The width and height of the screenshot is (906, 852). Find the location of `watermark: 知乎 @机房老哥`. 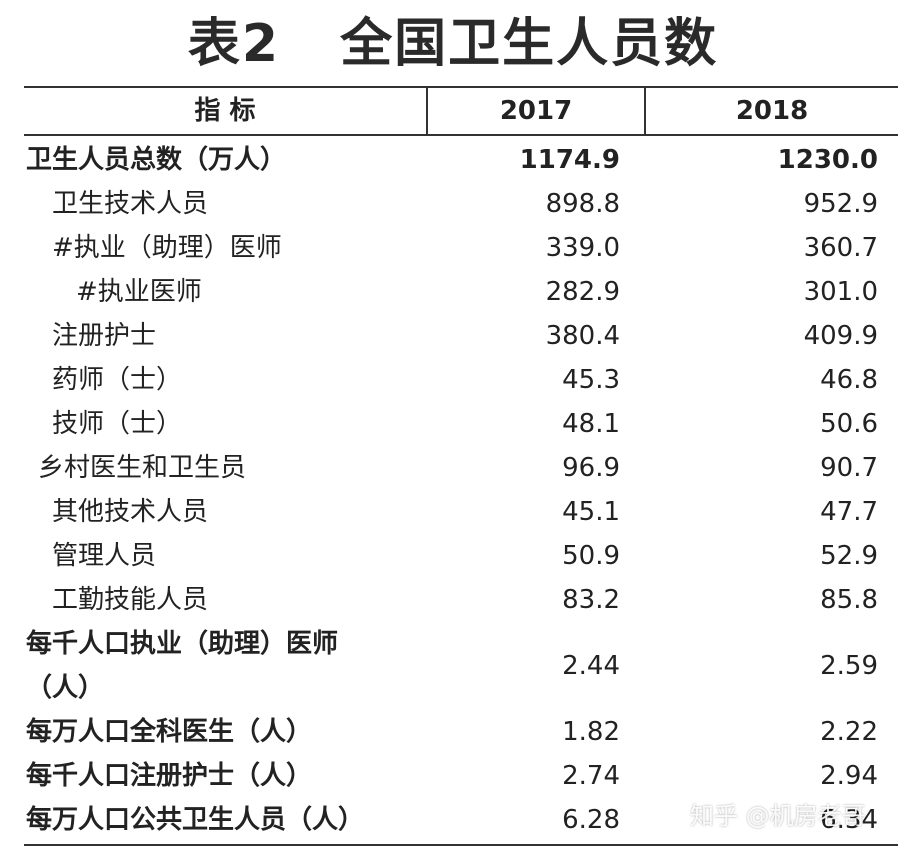

watermark: 知乎 @机房老哥 is located at coordinates (778, 816).